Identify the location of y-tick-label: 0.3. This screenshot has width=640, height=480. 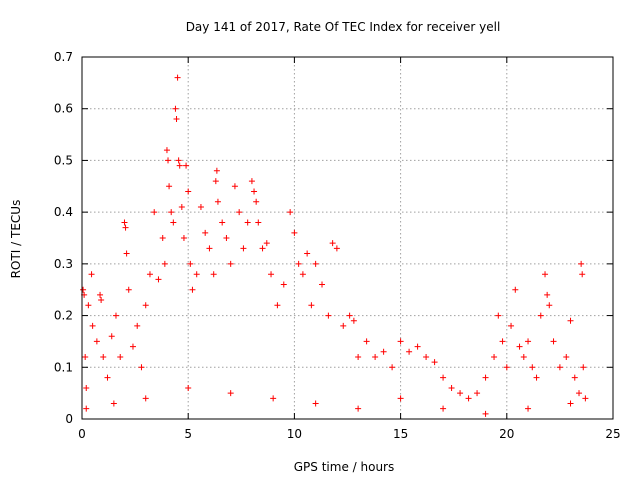
(63, 264).